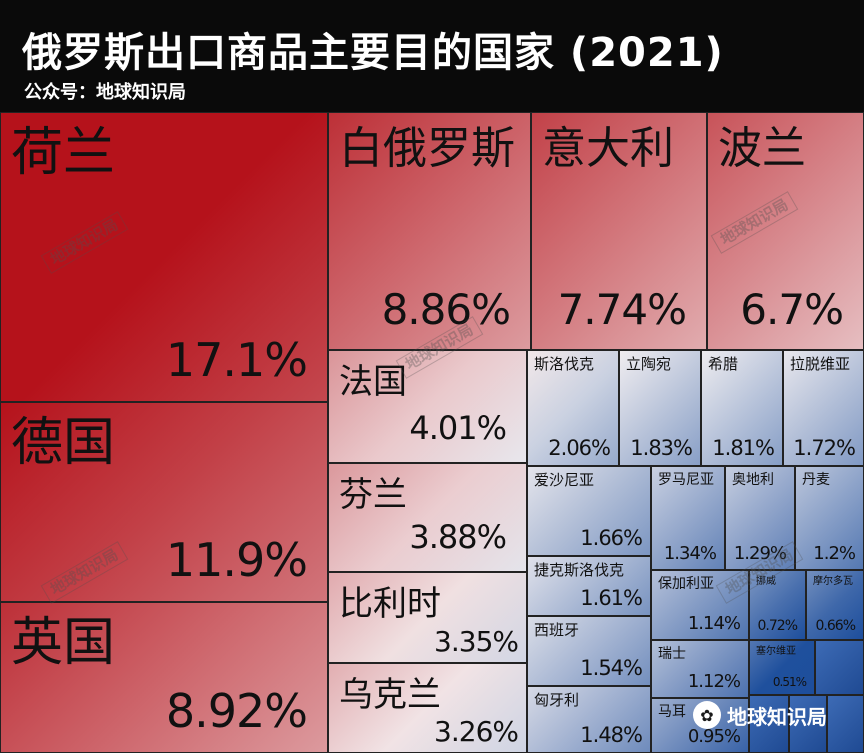 Image resolution: width=864 pixels, height=753 pixels. What do you see at coordinates (427, 148) in the screenshot?
I see `cell-country-label: 白俄罗斯` at bounding box center [427, 148].